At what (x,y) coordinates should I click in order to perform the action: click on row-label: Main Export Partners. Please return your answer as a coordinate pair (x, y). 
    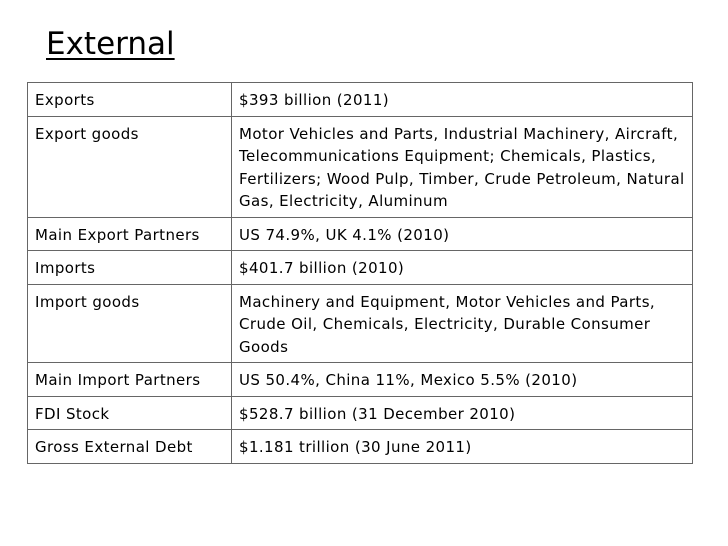
    Looking at the image, I should click on (129, 233).